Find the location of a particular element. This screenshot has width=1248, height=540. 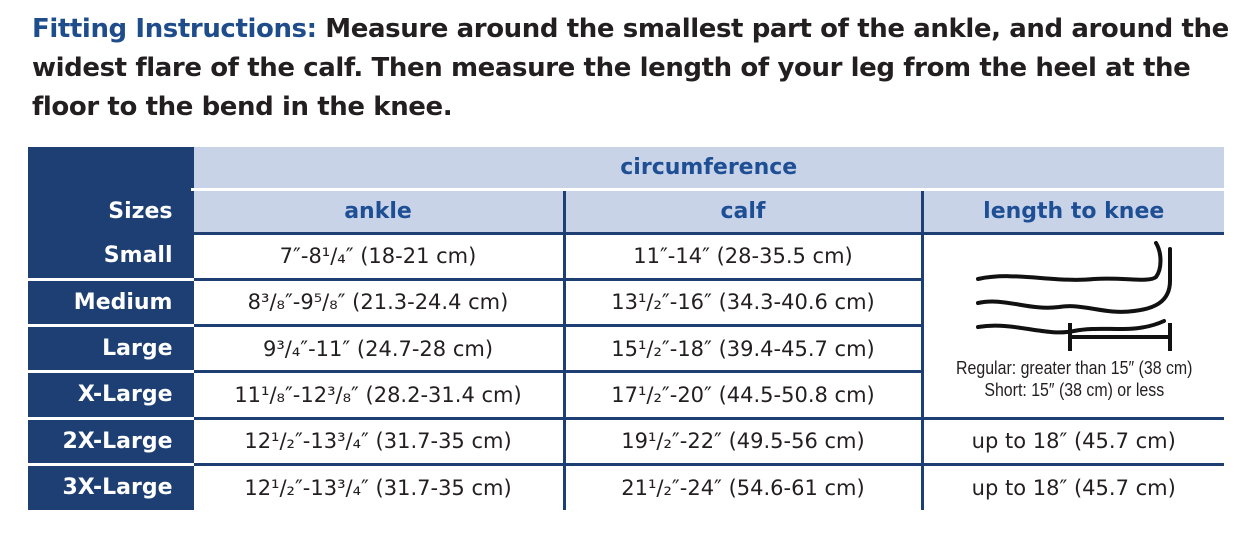

calf-value: 17¹/₂″-20″ (44.5-50.8 cm) is located at coordinates (742, 395).